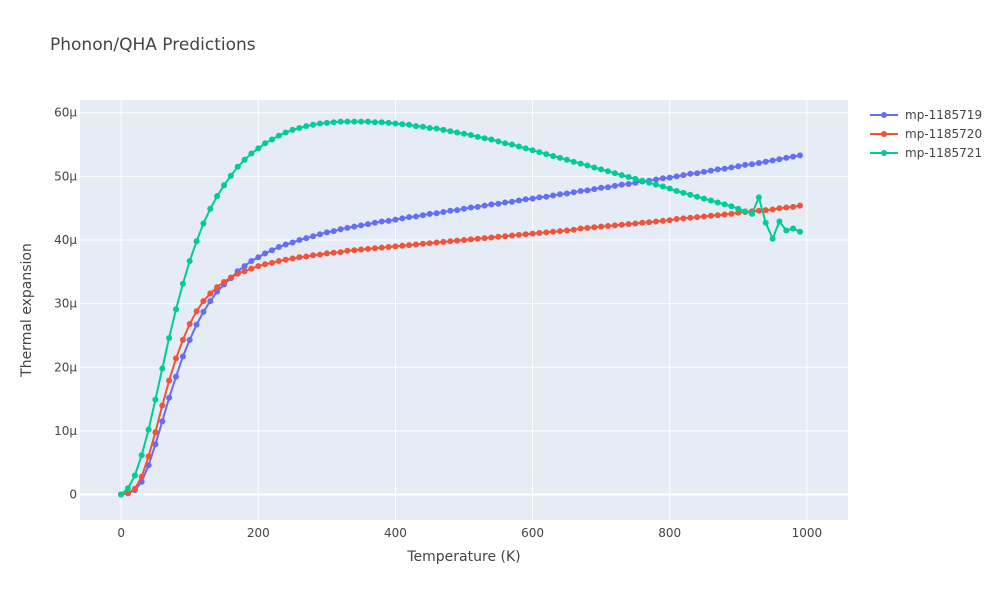  Describe the element at coordinates (65, 304) in the screenshot. I see `y-axis-ticks: 0 10µ 20µ 30µ 40µ 50µ 60µ` at that location.